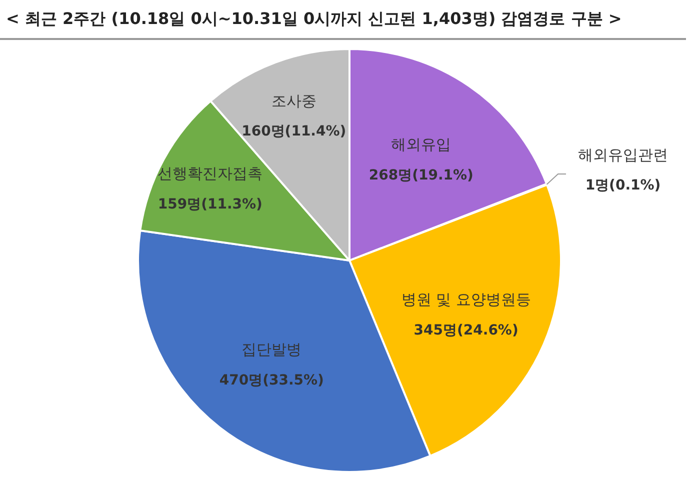 This screenshot has height=485, width=699. I want to click on slice-label: 병원 및 요양병원등, so click(466, 299).